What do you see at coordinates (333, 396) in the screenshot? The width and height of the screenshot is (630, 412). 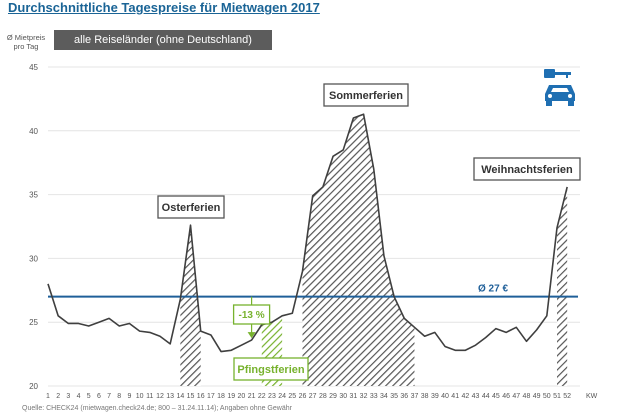 I see `x-tick-label: 29` at bounding box center [333, 396].